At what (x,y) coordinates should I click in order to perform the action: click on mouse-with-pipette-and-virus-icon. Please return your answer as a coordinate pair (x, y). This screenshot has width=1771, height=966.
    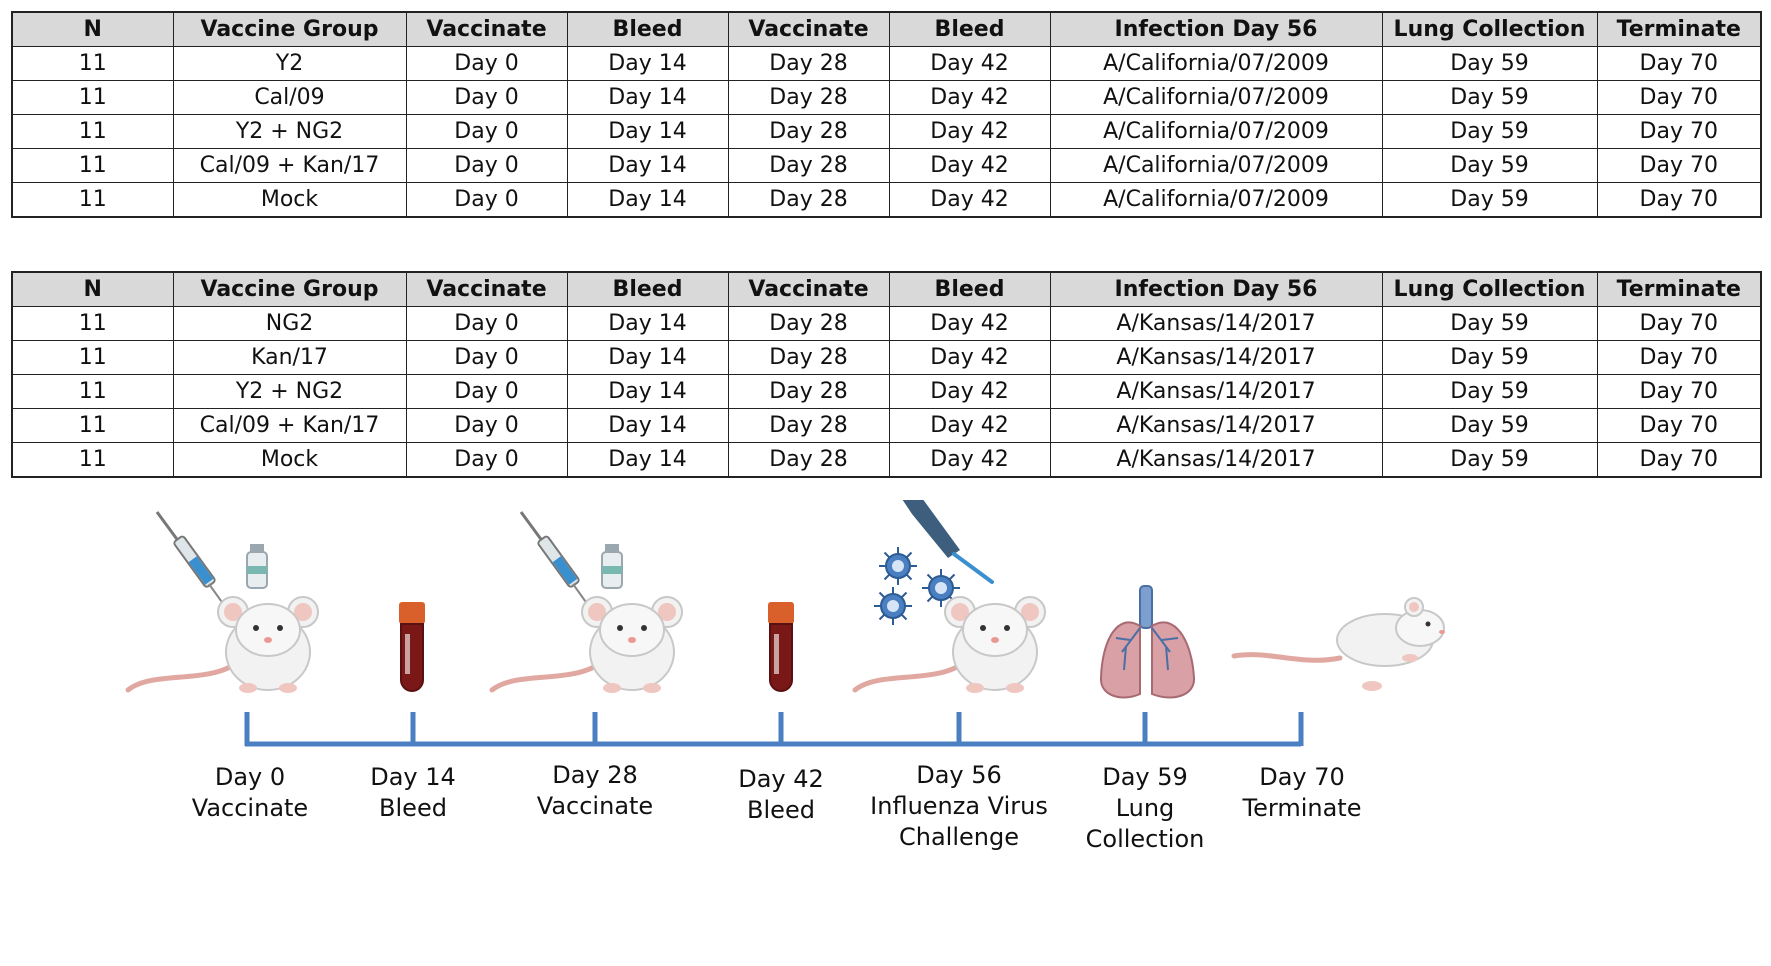
    Looking at the image, I should click on (950, 596).